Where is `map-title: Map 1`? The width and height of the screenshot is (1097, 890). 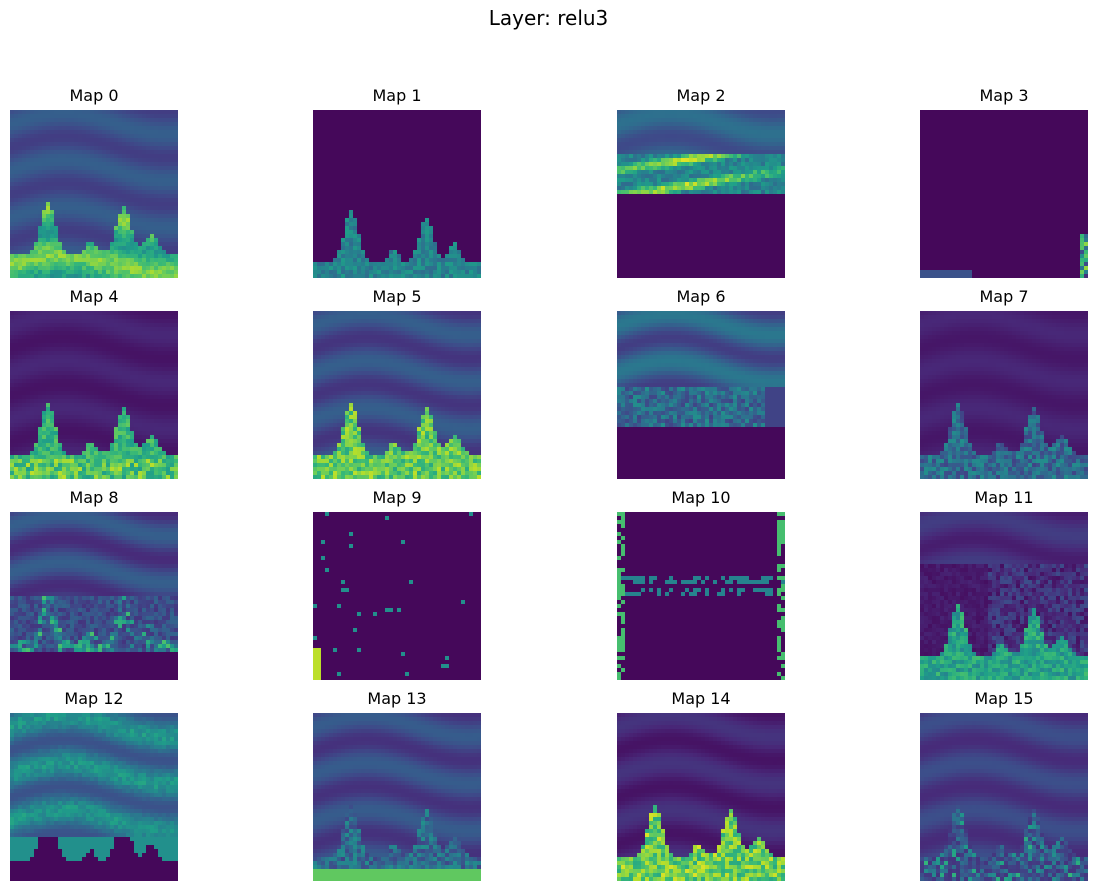
map-title: Map 1 is located at coordinates (397, 95).